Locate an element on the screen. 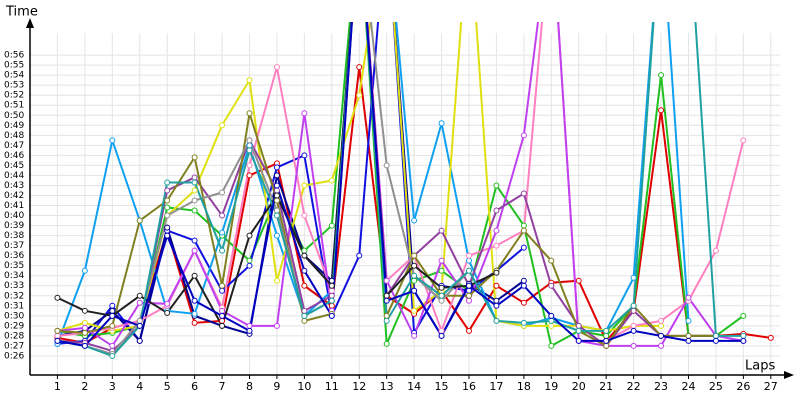  x-tick-label: 3 is located at coordinates (112, 386).